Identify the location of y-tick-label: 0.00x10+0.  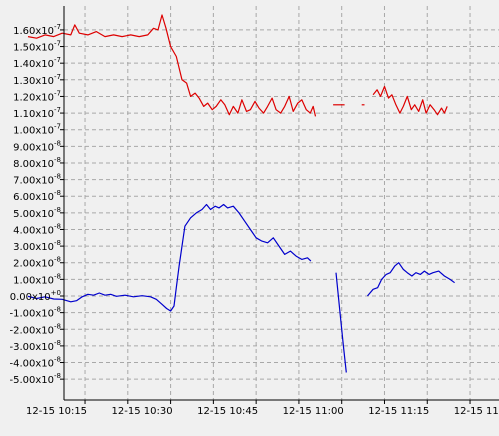
(35, 296).